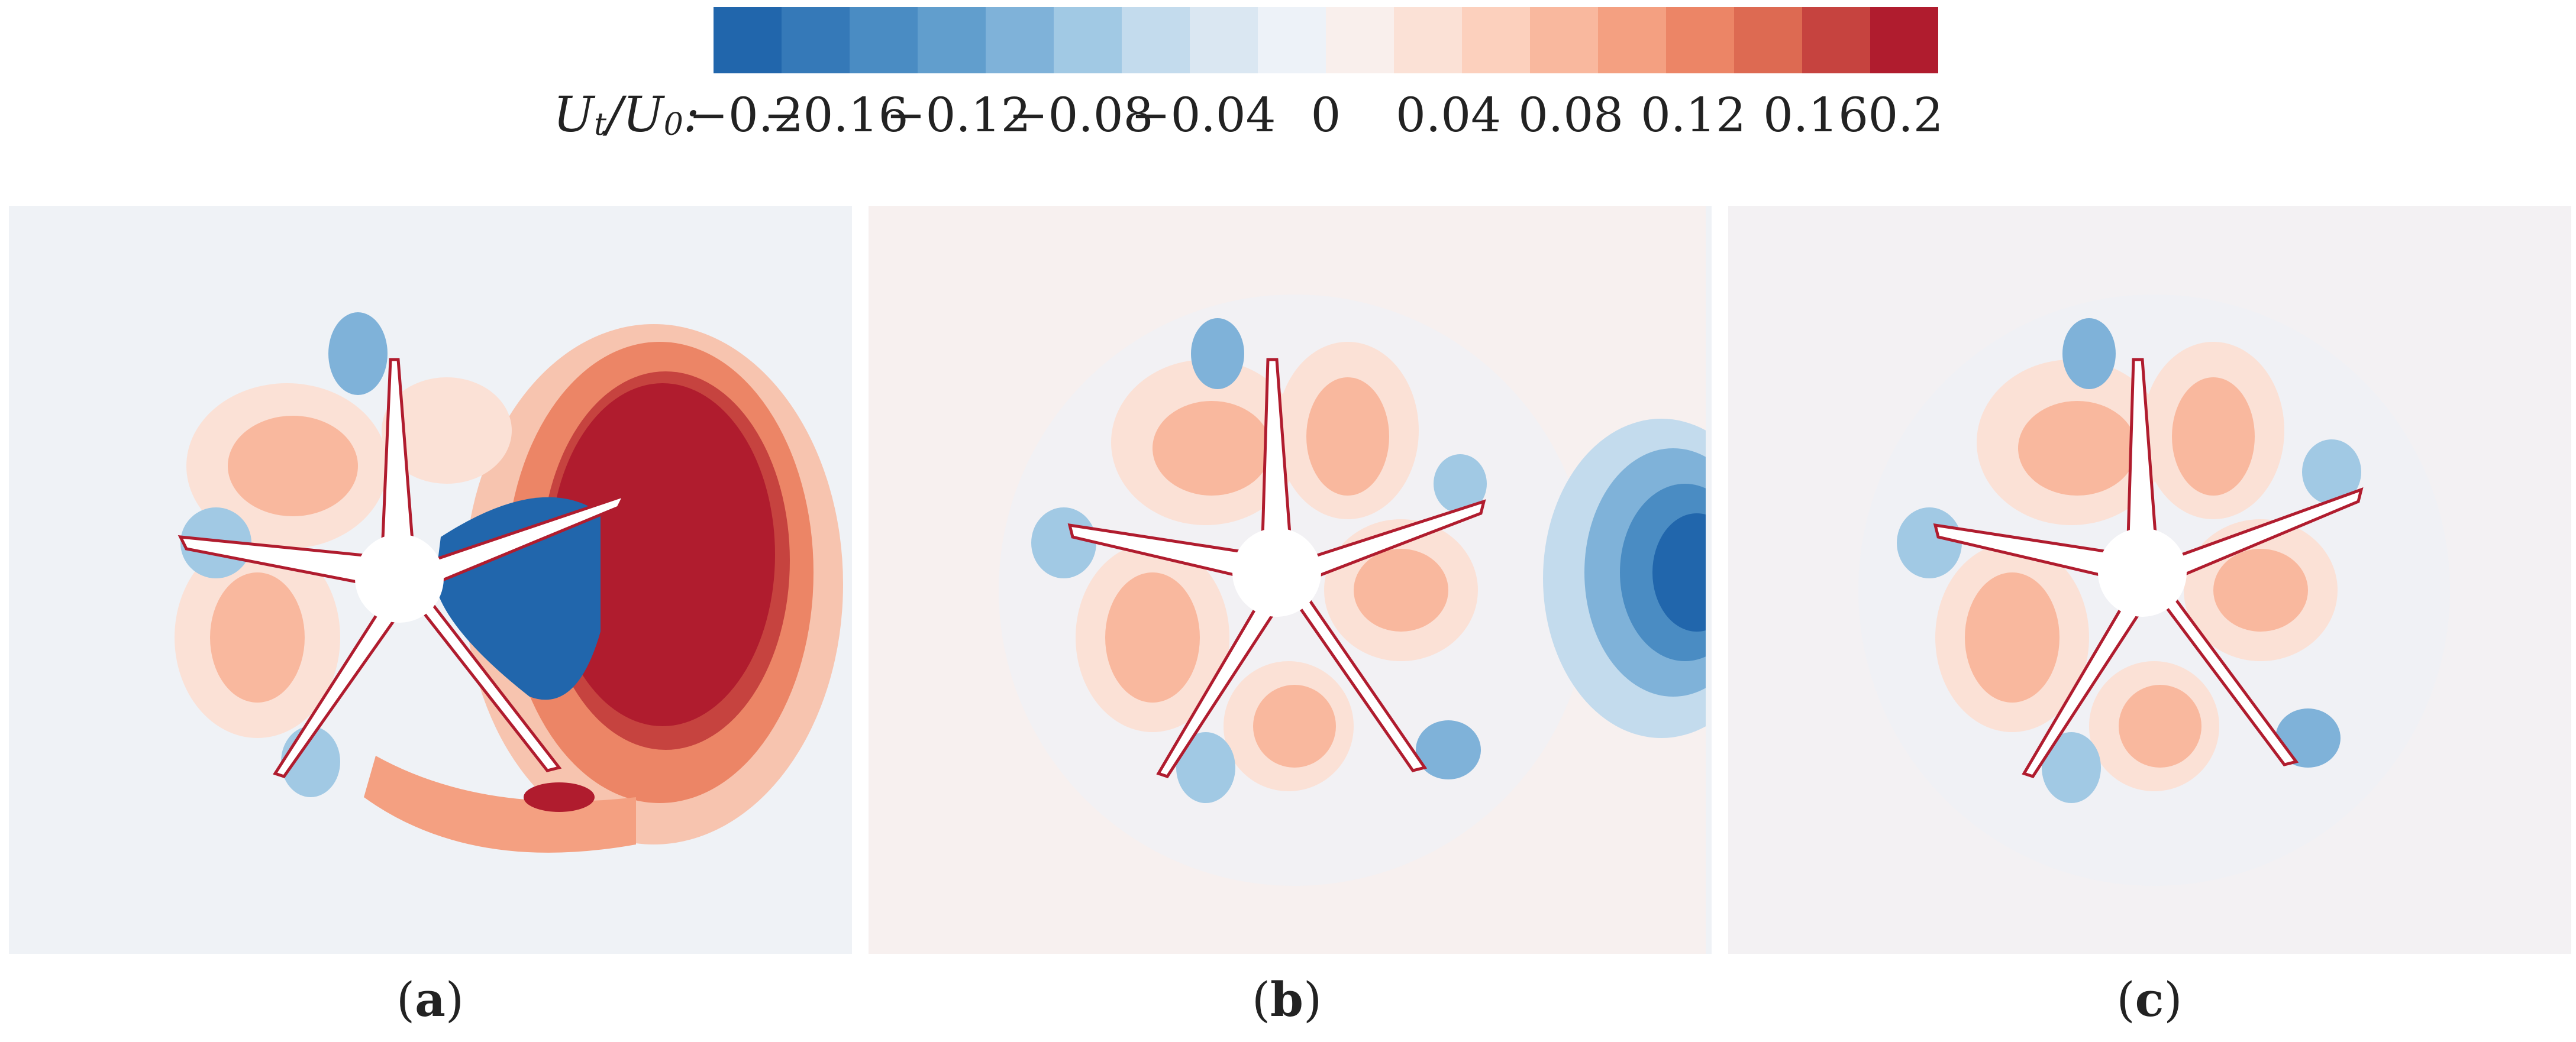 The height and width of the screenshot is (1042, 2576). What do you see at coordinates (1693, 115) in the screenshot?
I see `colorbar-tick-label: 0.12` at bounding box center [1693, 115].